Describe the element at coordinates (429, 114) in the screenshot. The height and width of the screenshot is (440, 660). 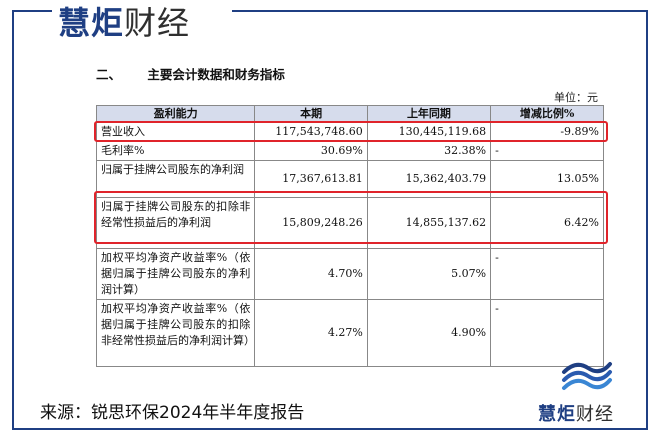
I see `header-cell: 上年同期` at that location.